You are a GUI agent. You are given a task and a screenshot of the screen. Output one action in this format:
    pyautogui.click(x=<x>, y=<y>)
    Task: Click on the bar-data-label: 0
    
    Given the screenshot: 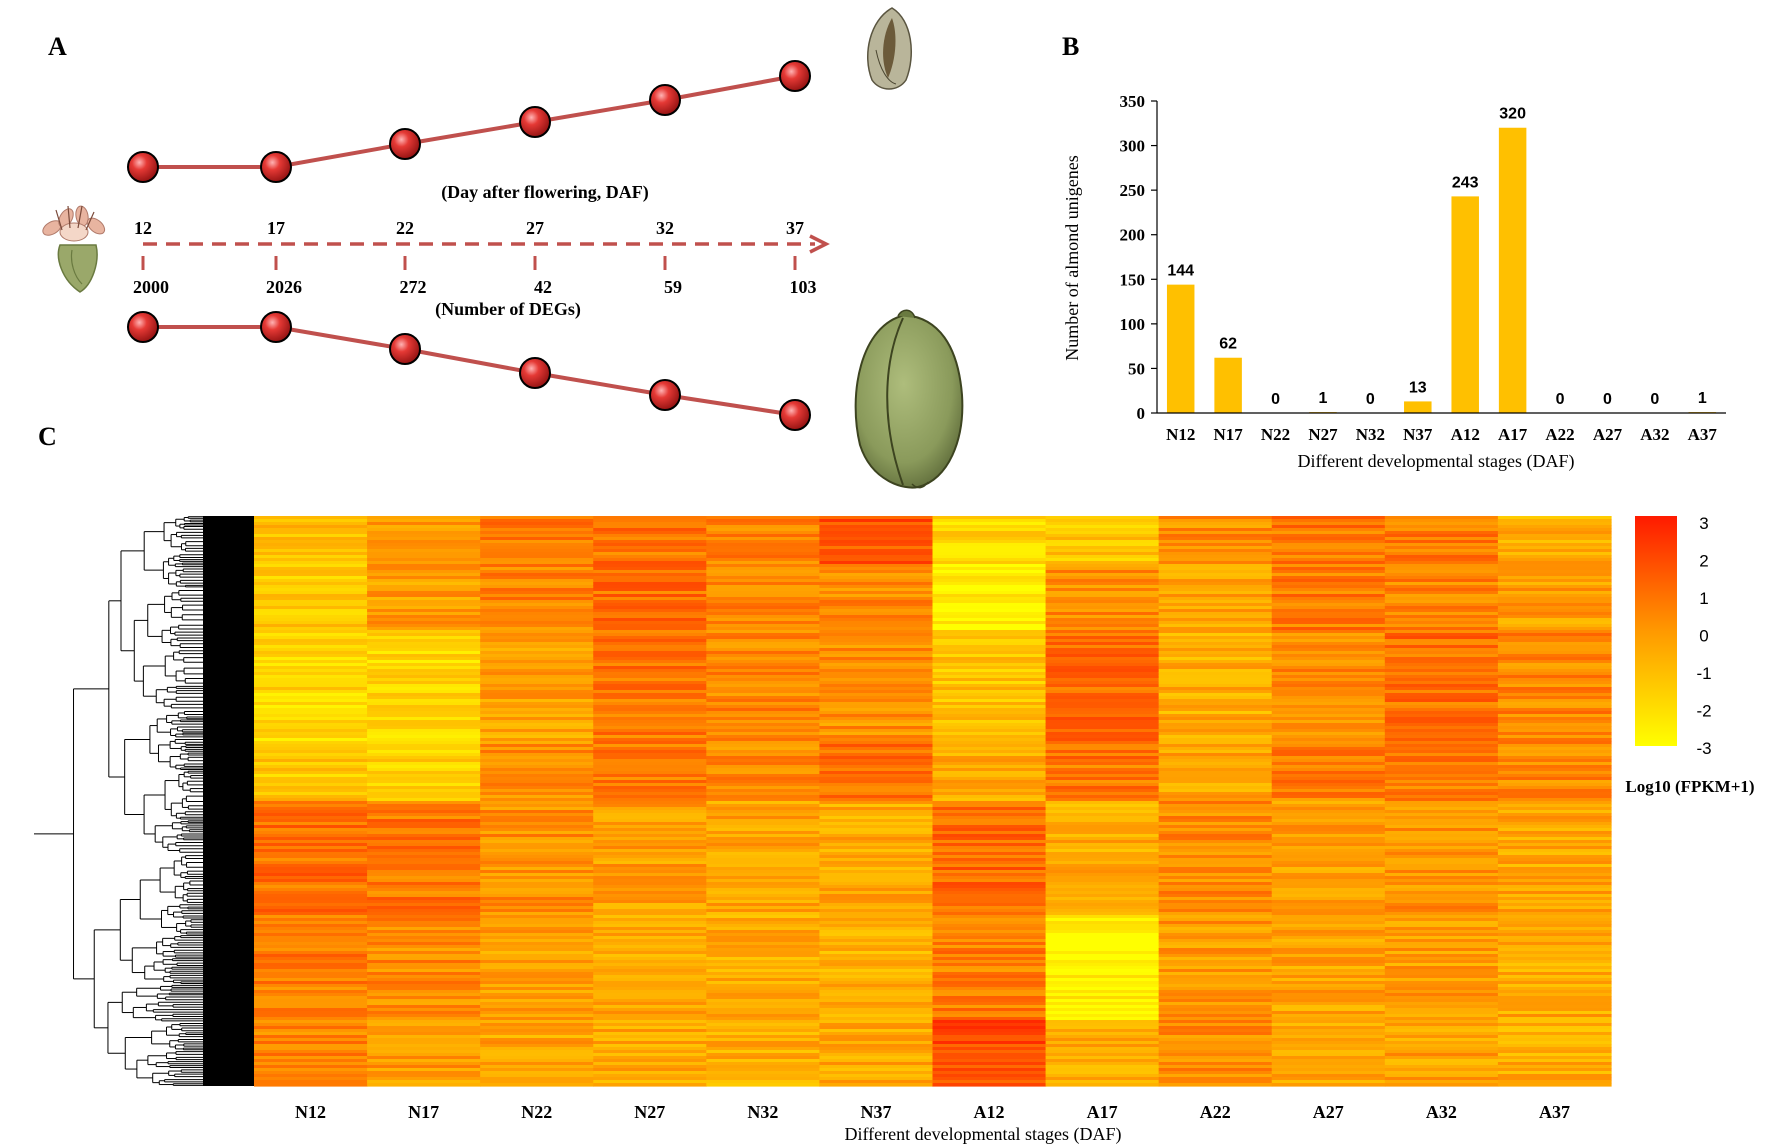 What is the action you would take?
    pyautogui.click(x=1654, y=399)
    